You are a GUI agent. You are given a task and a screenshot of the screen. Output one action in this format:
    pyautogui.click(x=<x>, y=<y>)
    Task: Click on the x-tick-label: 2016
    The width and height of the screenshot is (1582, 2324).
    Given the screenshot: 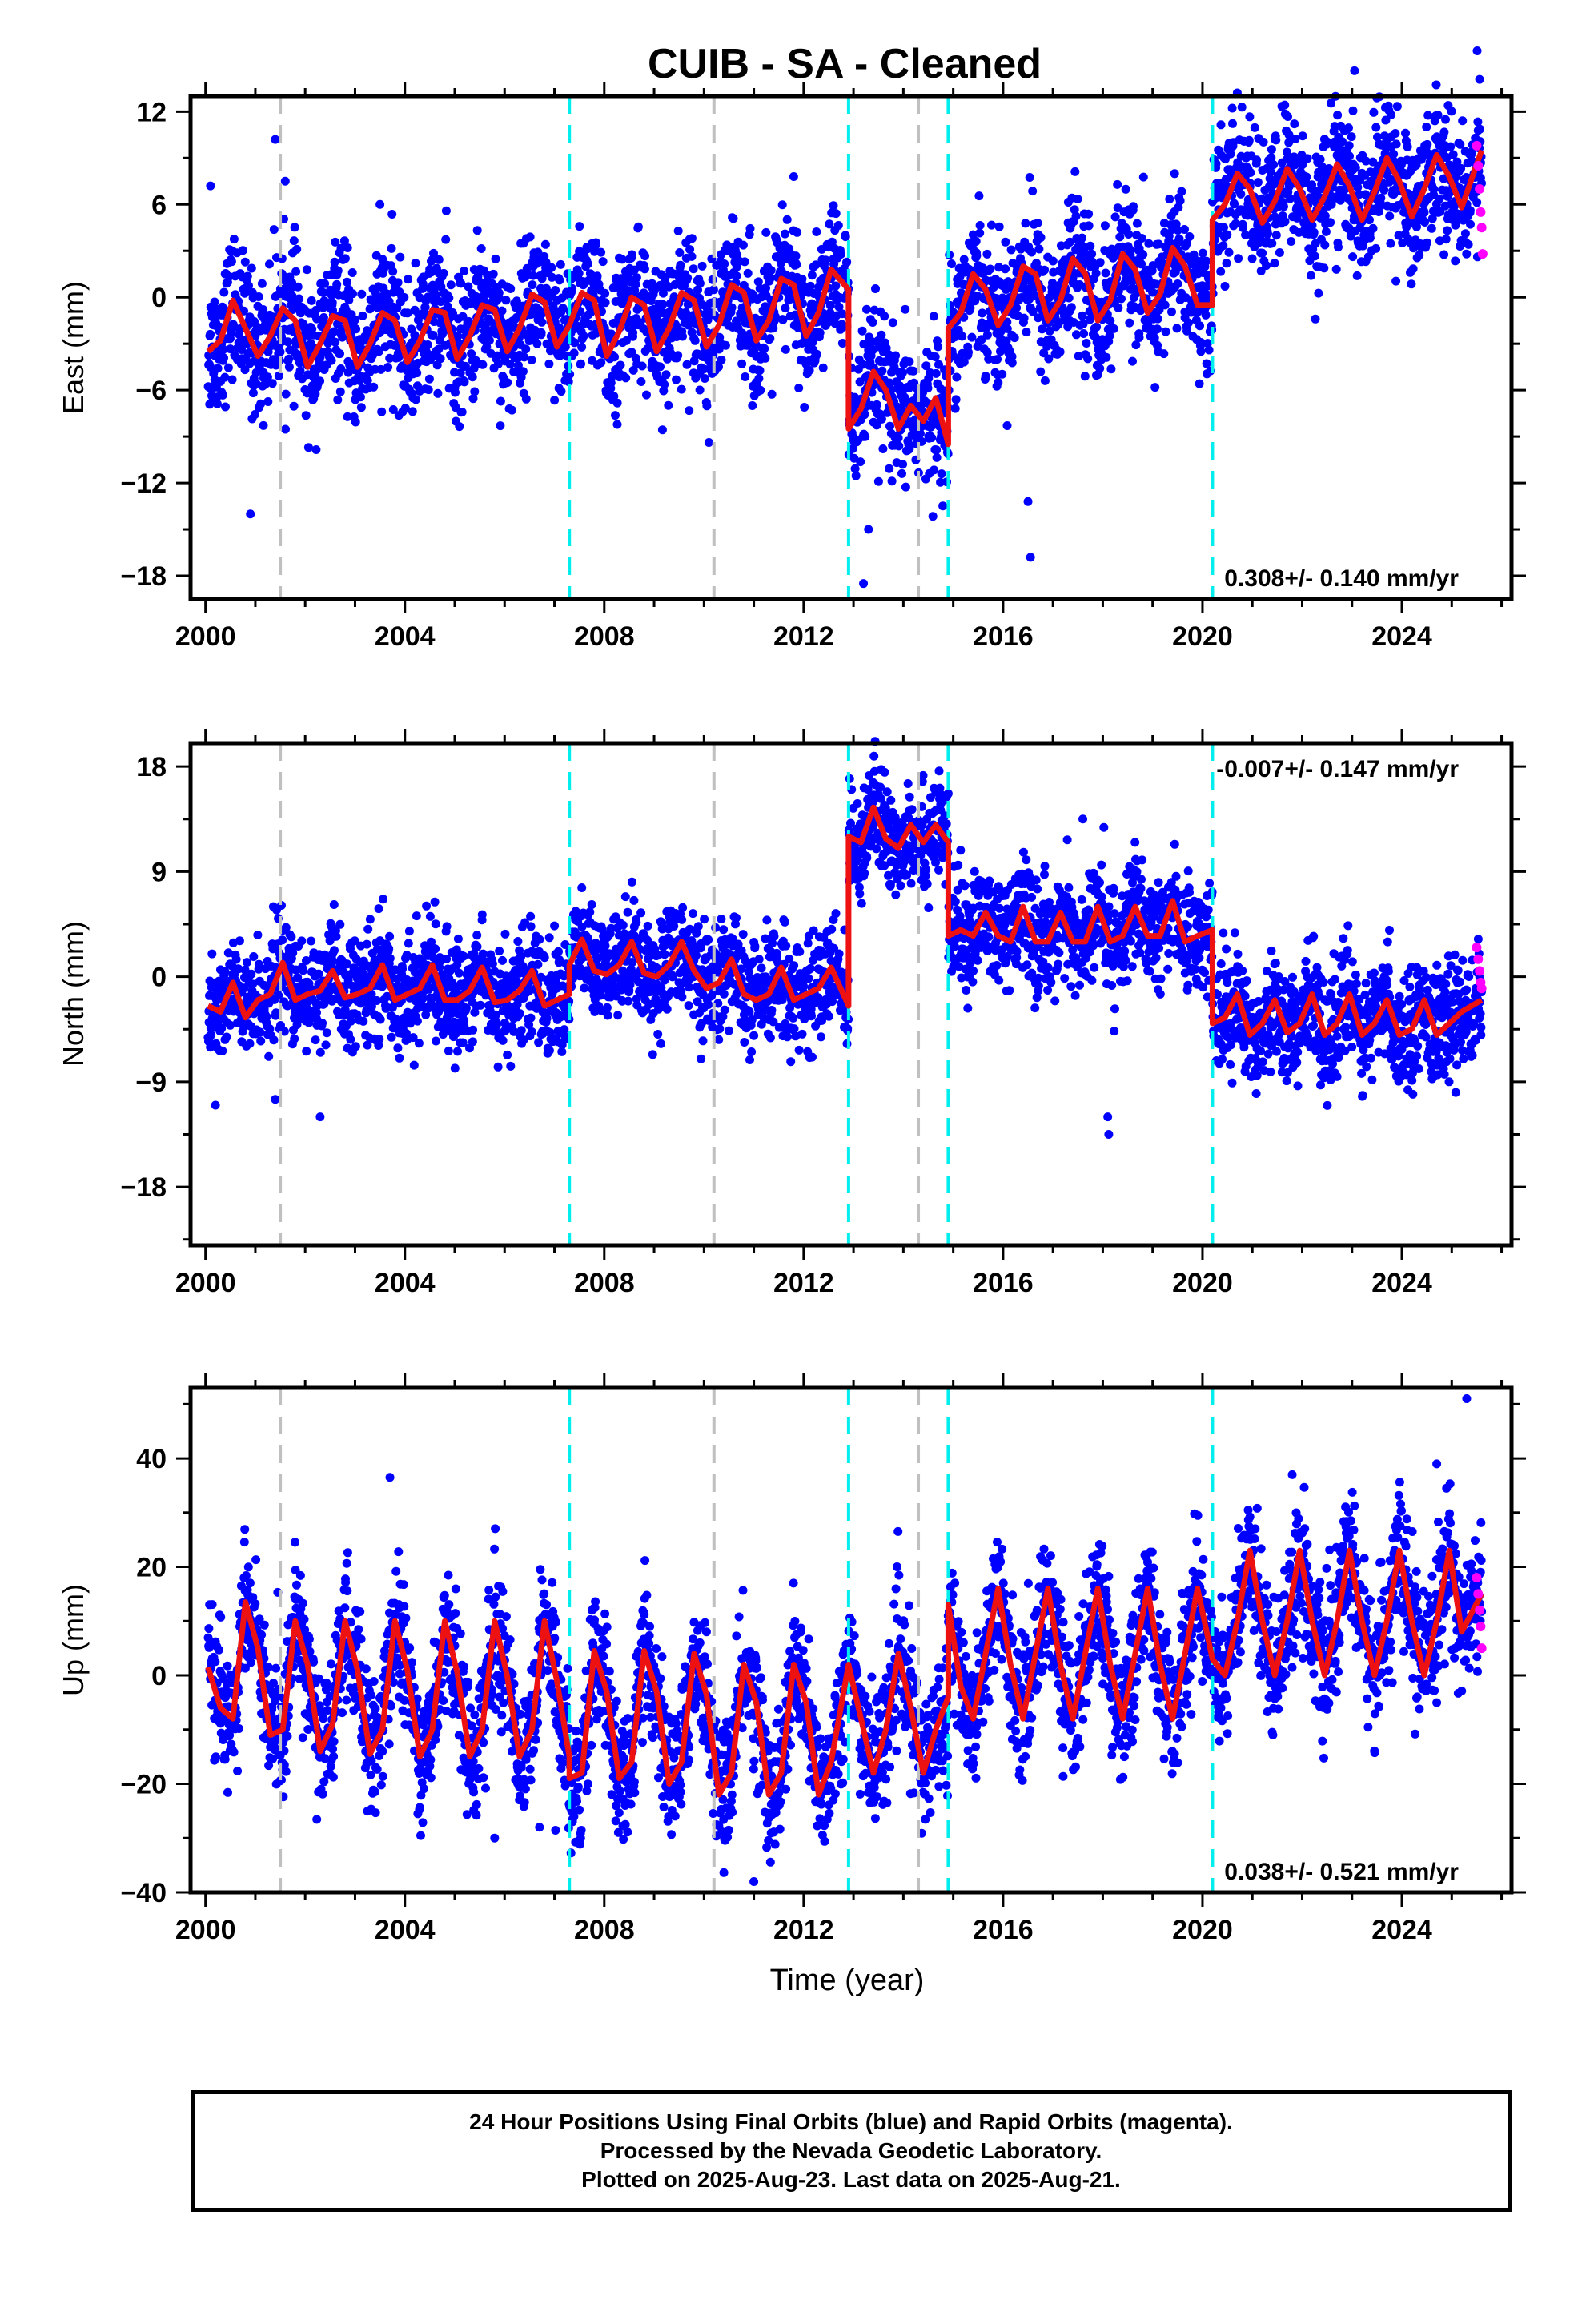 What is the action you would take?
    pyautogui.click(x=1004, y=636)
    